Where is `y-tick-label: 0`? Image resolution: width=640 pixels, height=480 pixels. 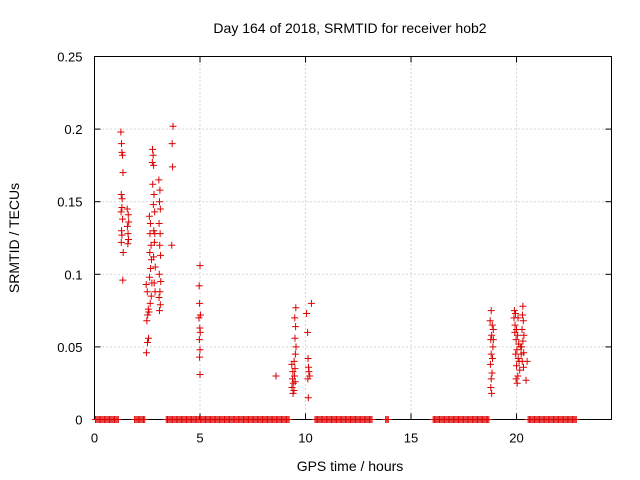 y-tick-label: 0 is located at coordinates (78, 420).